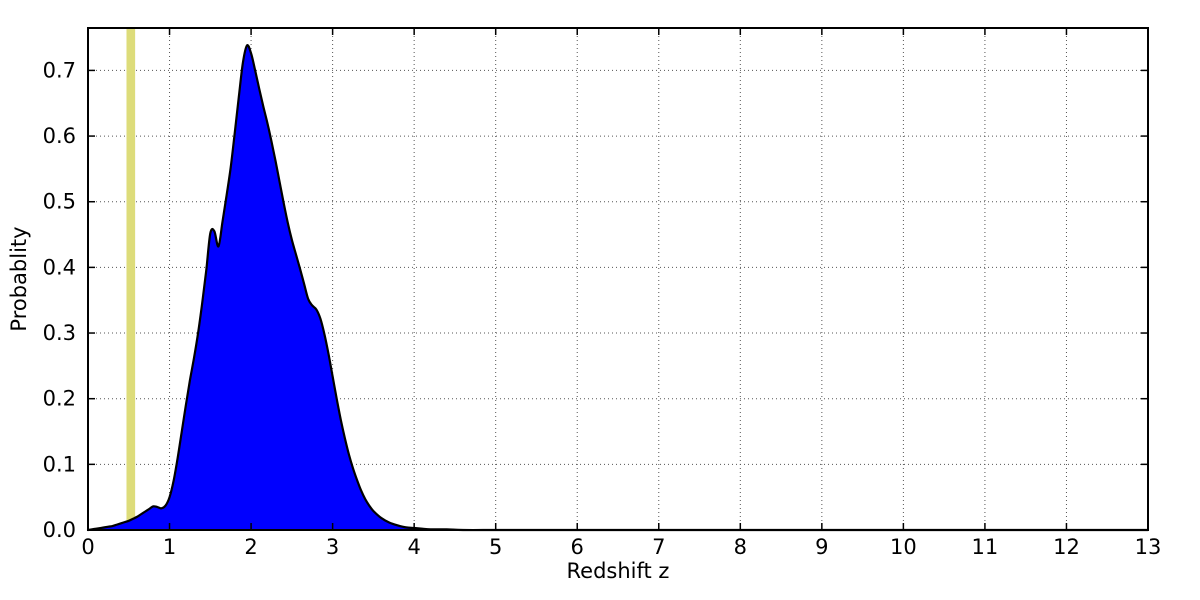 This screenshot has width=1200, height=600. What do you see at coordinates (413, 547) in the screenshot?
I see `x-tick-label: 4` at bounding box center [413, 547].